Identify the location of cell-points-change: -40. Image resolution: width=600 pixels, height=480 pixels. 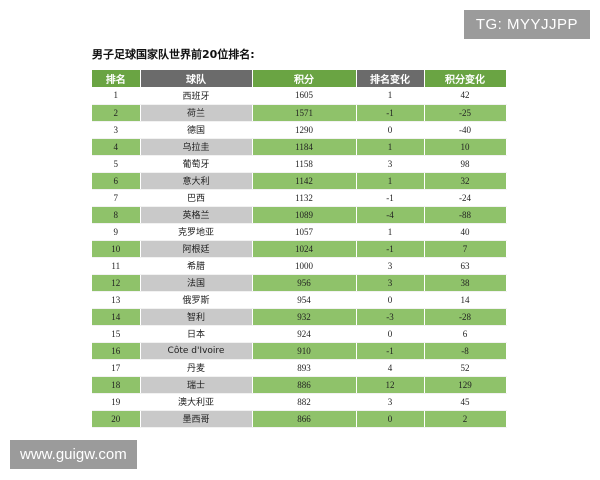
(465, 130).